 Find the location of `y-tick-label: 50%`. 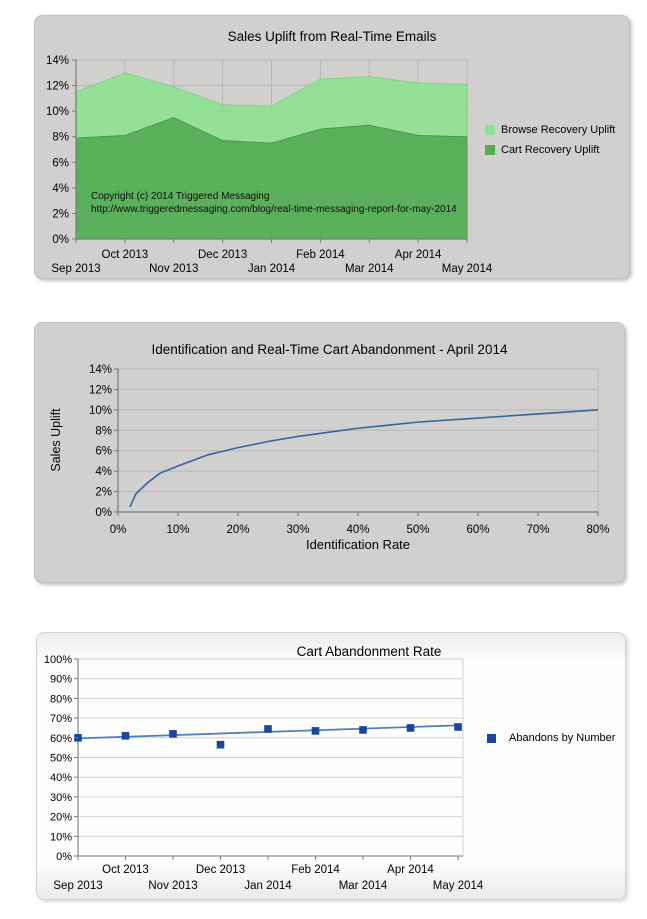

y-tick-label: 50% is located at coordinates (61, 759).